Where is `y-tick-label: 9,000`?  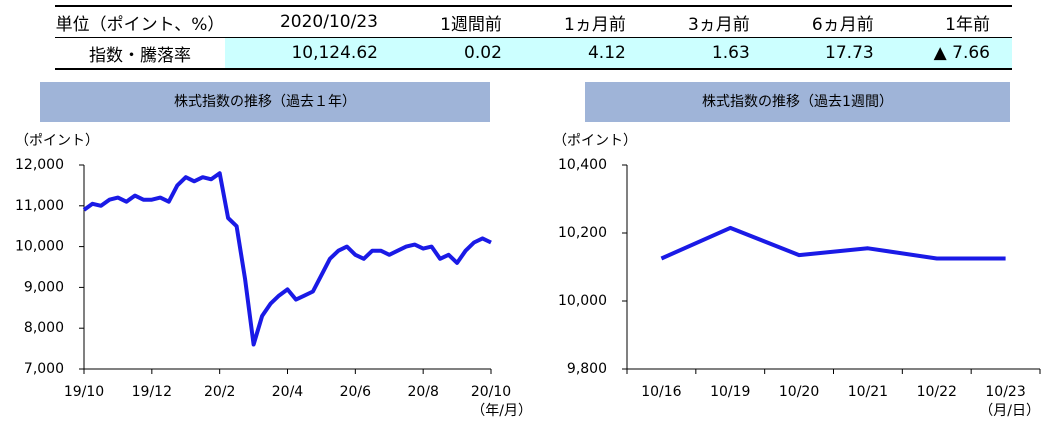 y-tick-label: 9,000 is located at coordinates (44, 287).